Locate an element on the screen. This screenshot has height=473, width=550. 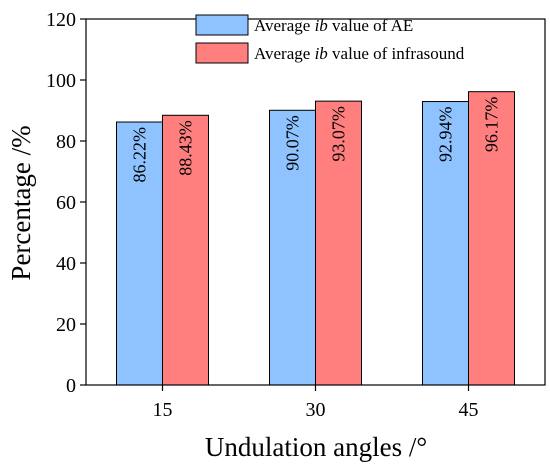
y-tick-label-20: 20 is located at coordinates (66, 325).